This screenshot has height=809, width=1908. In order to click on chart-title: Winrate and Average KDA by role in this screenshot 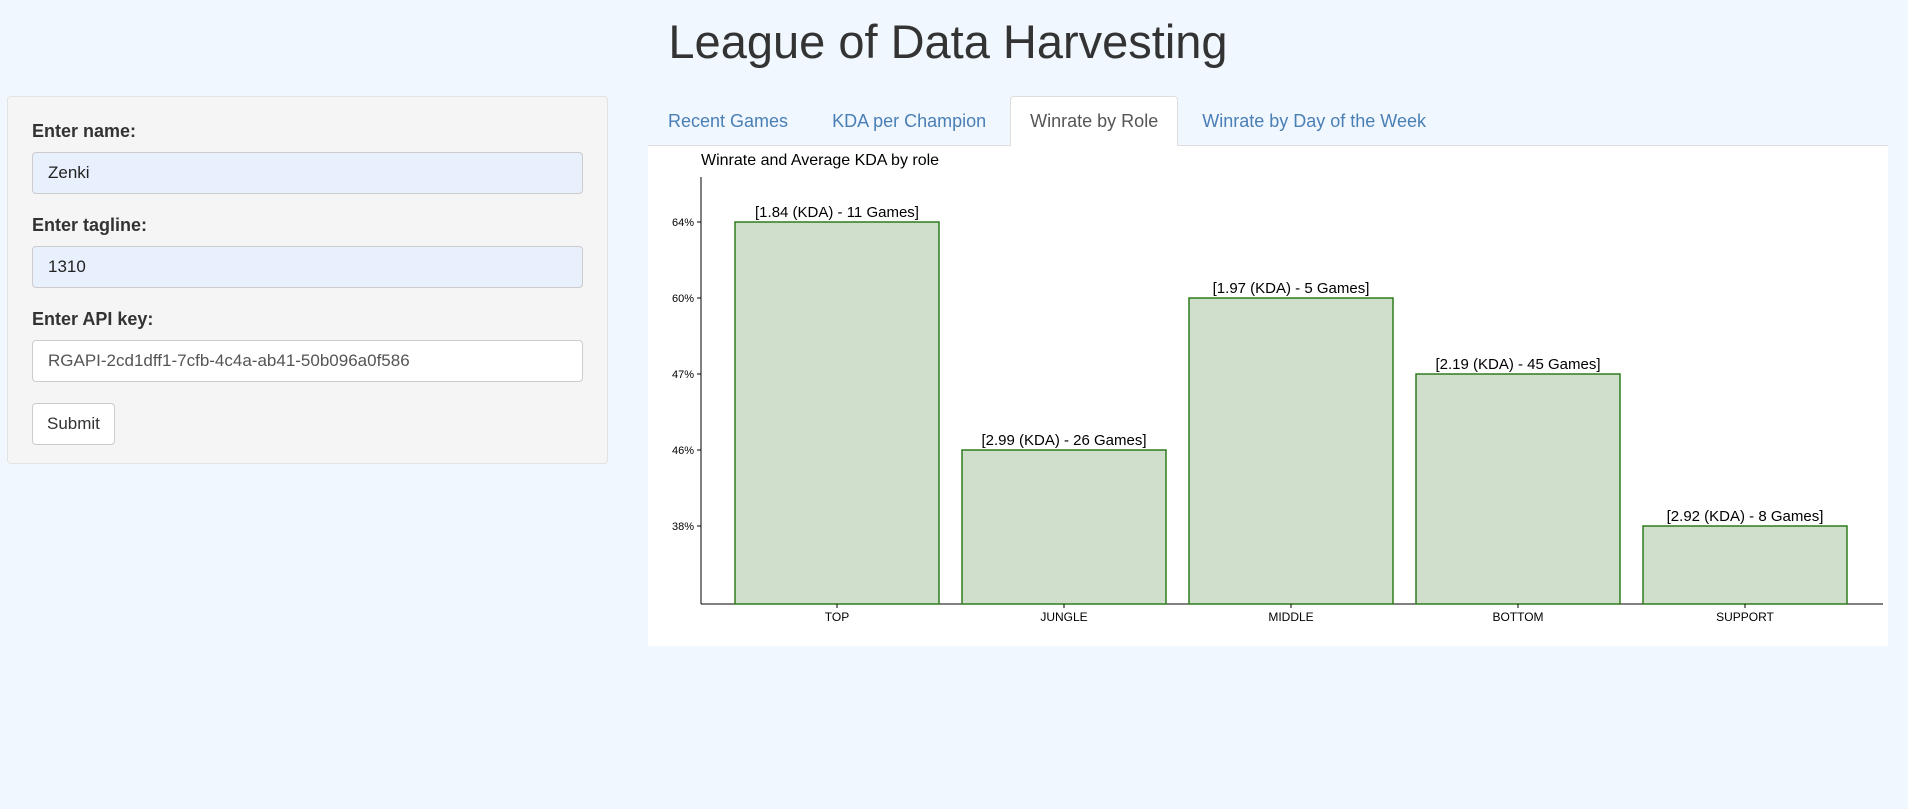, I will do `click(820, 160)`.